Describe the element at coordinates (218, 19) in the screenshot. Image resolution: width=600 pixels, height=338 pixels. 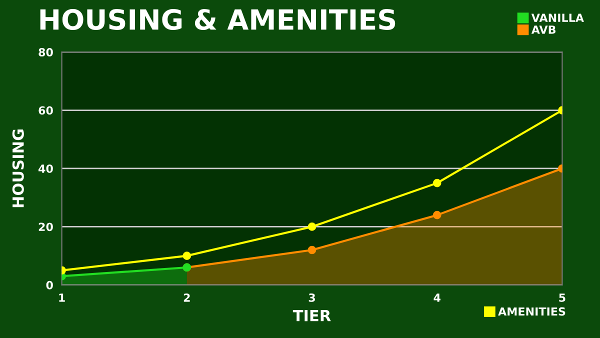
I see `chart-title: HOUSING & AMENITIES` at that location.